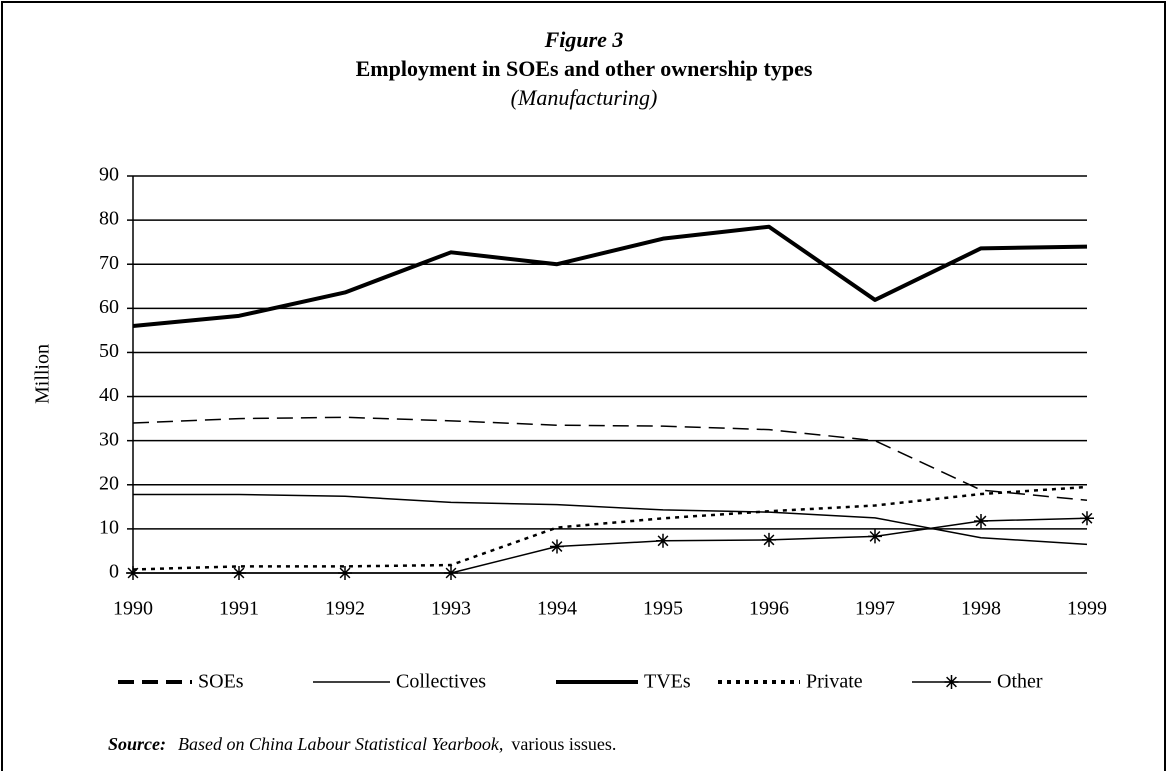 This screenshot has width=1167, height=771. What do you see at coordinates (1087, 609) in the screenshot?
I see `x-tick-label: 1999` at bounding box center [1087, 609].